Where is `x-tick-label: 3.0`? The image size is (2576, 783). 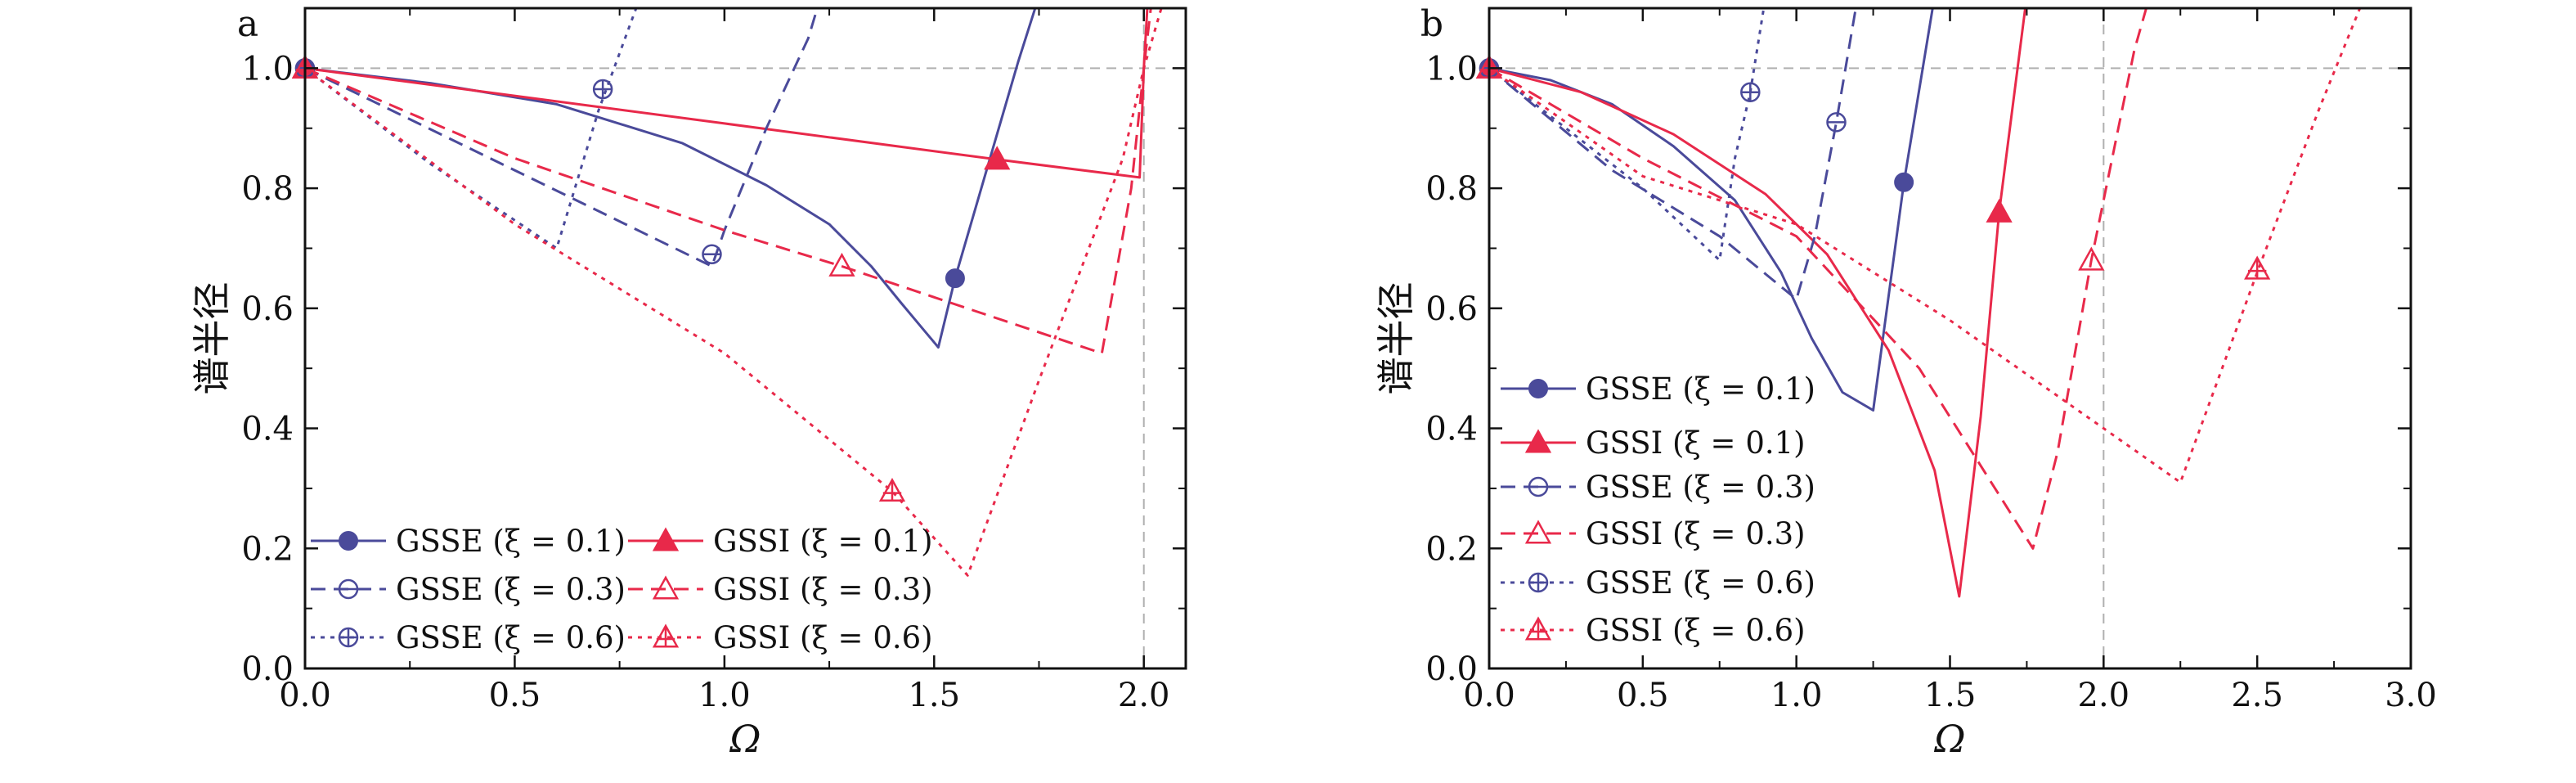 x-tick-label: 3.0 is located at coordinates (2411, 696).